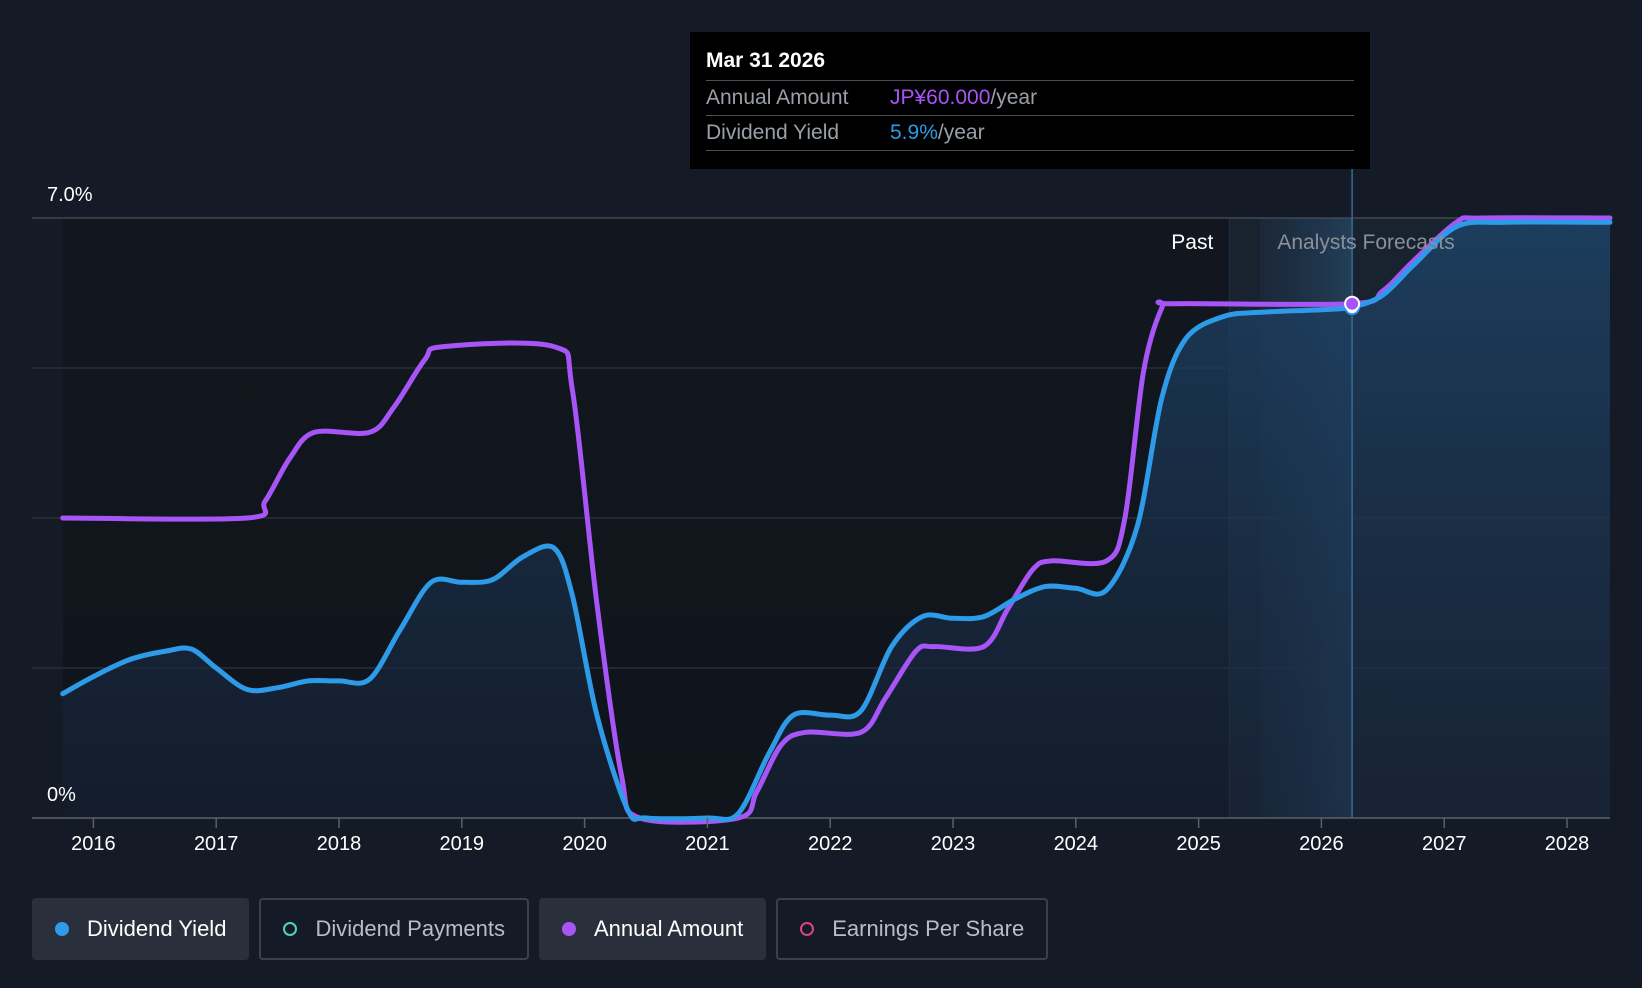 The height and width of the screenshot is (988, 1642). What do you see at coordinates (1365, 242) in the screenshot?
I see `forecast-label: Analysts Forecasts` at bounding box center [1365, 242].